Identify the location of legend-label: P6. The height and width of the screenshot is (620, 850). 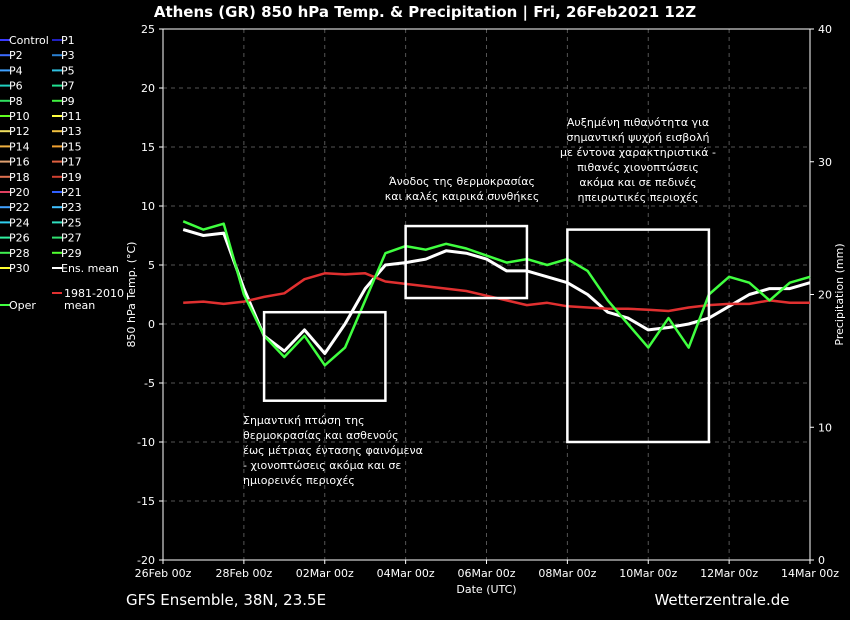
(16, 86).